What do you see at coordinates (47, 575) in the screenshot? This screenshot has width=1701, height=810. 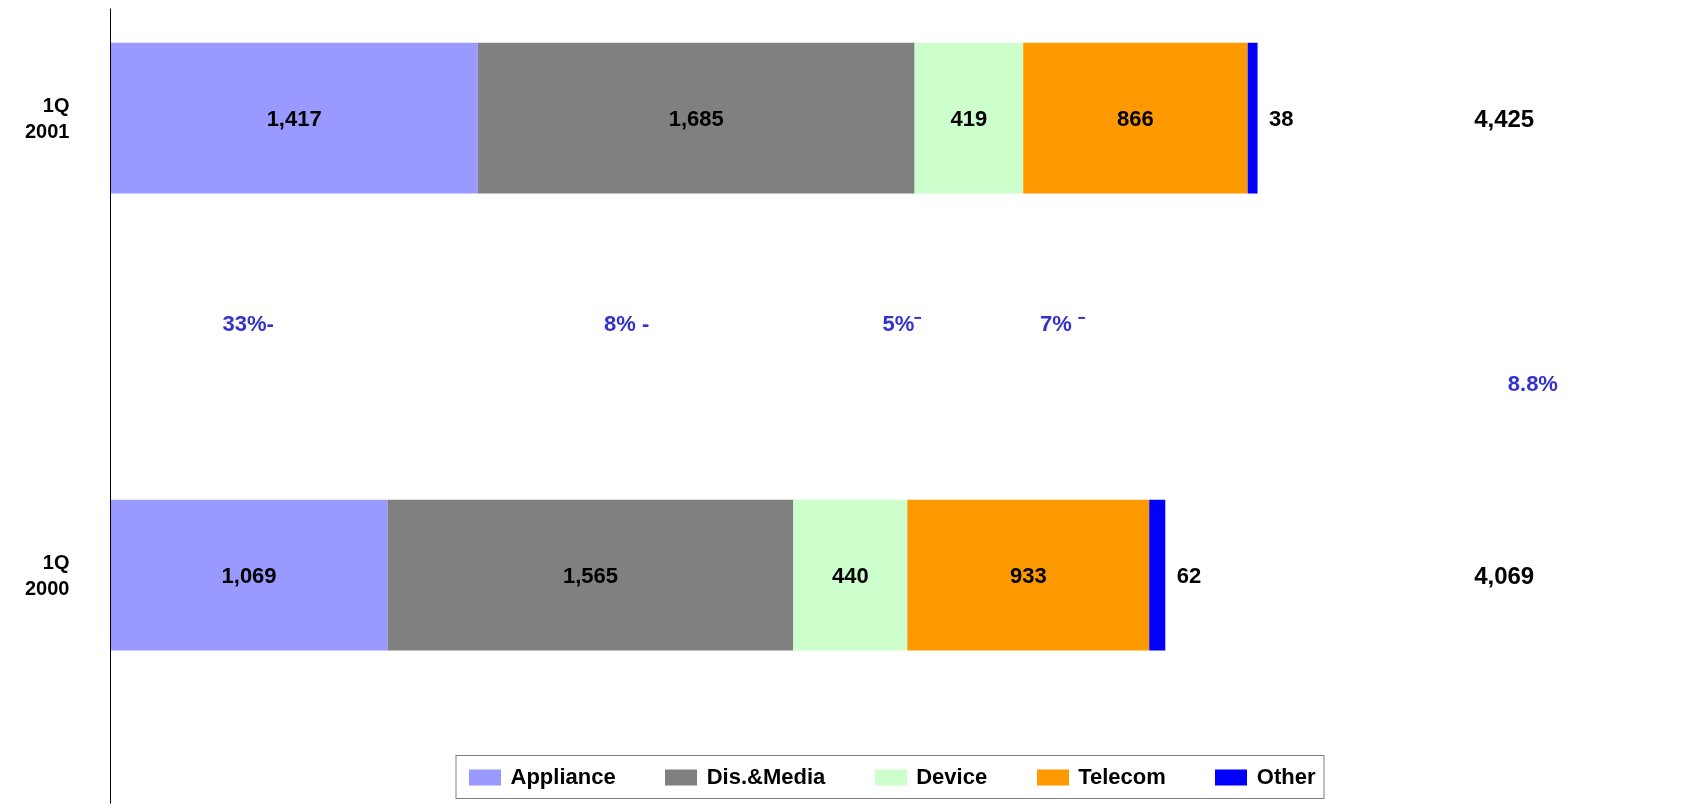 I see `y-tick-label: 1Q 2000` at bounding box center [47, 575].